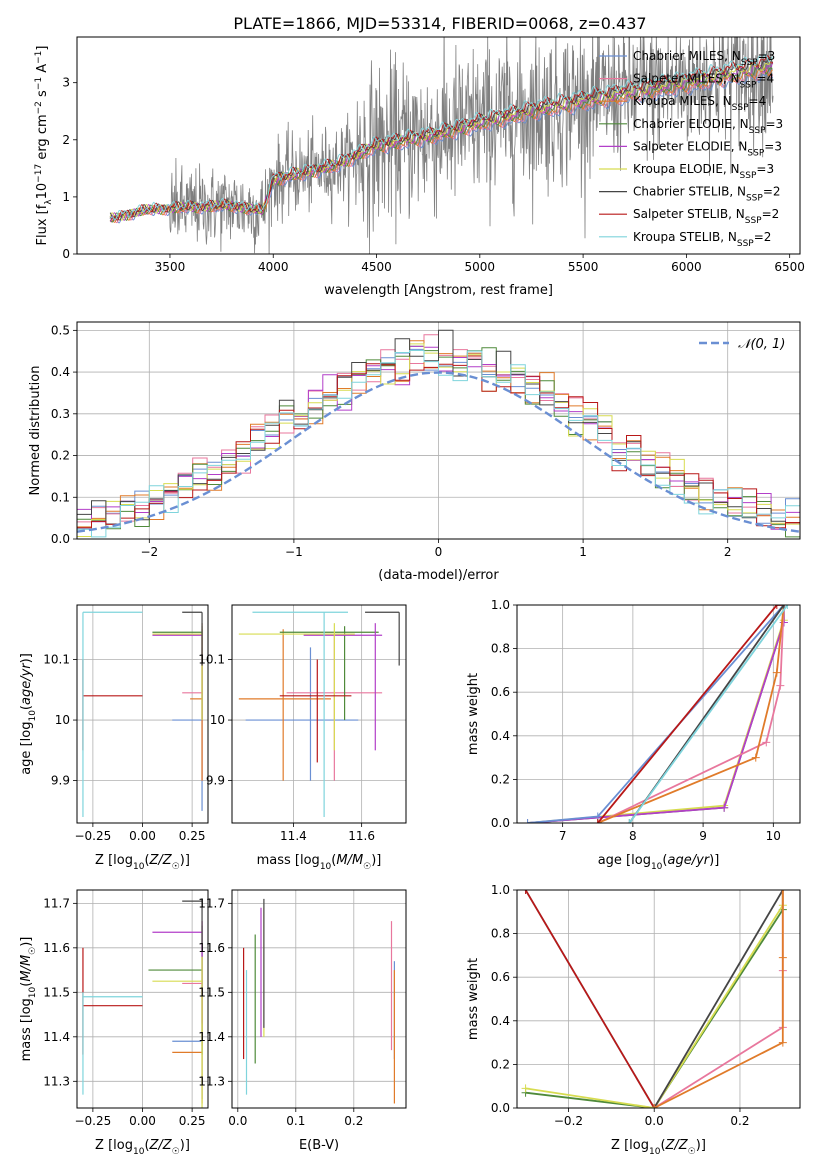  Describe the element at coordinates (319, 862) in the screenshot. I see `x-axis-label: mass [log10(M/M☉)]` at that location.